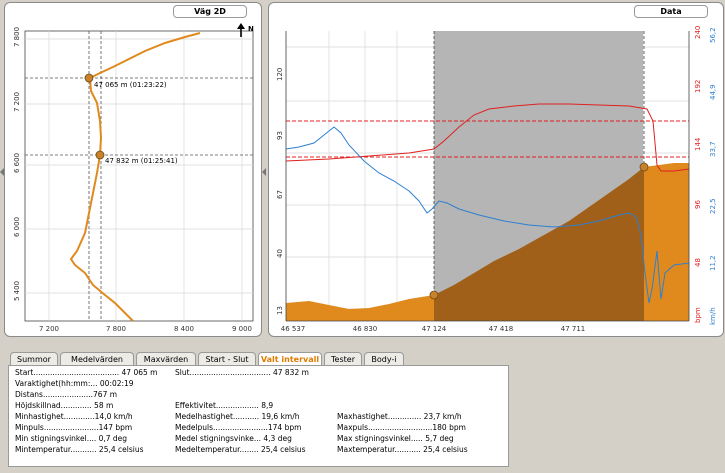 This screenshot has height=473, width=725. What do you see at coordinates (280, 135) in the screenshot?
I see `data-left-tick: 93` at bounding box center [280, 135].